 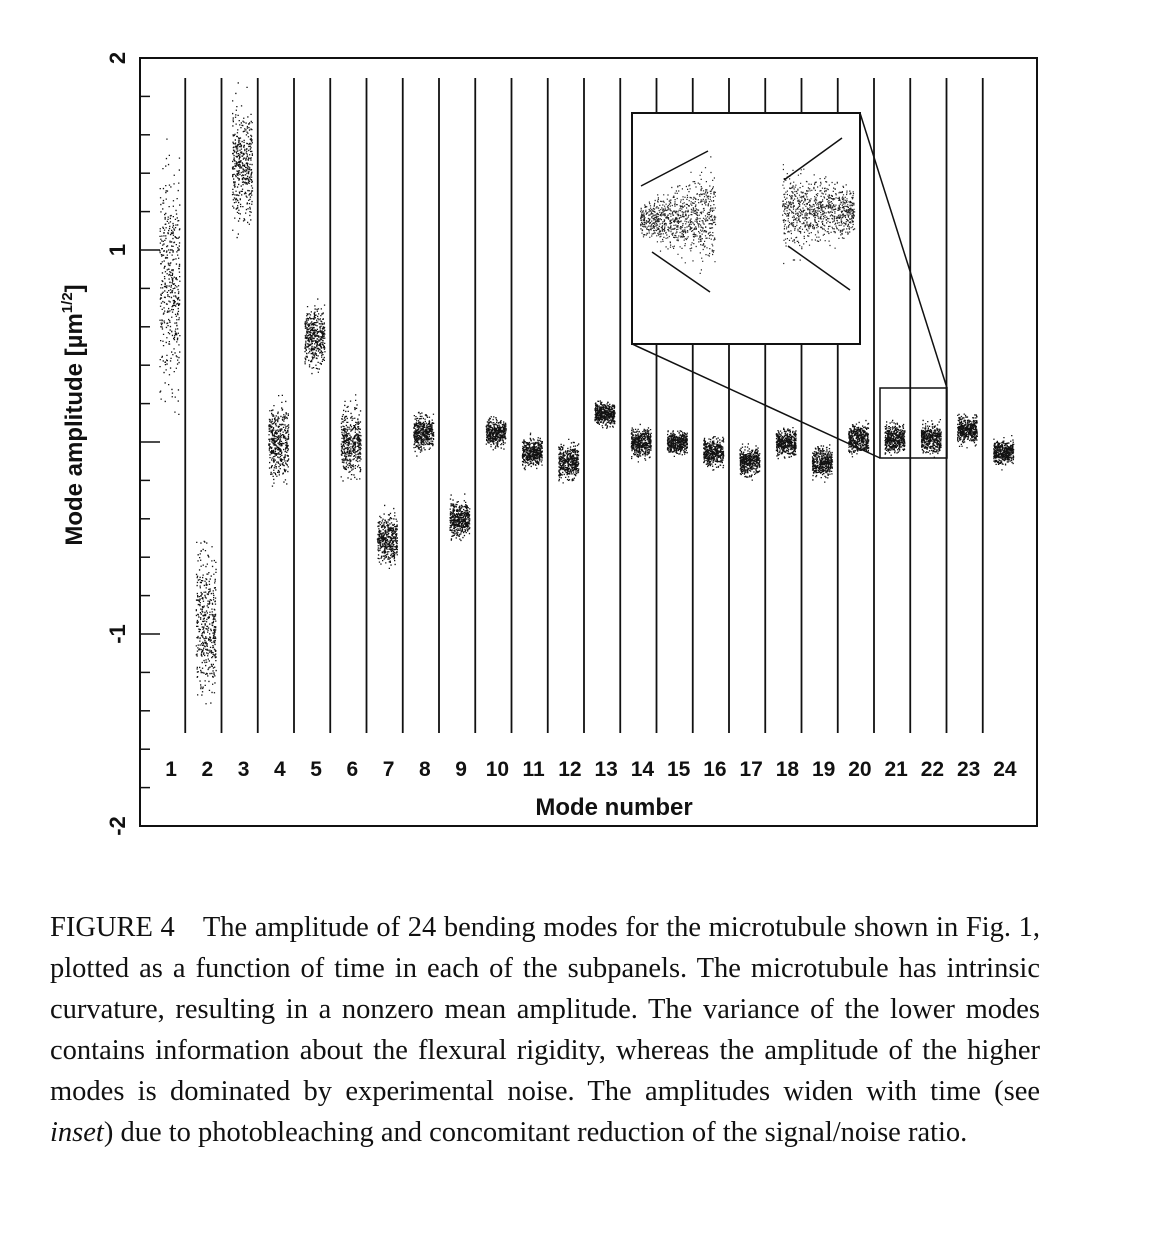 What do you see at coordinates (967, 431) in the screenshot?
I see `mode-23-points` at bounding box center [967, 431].